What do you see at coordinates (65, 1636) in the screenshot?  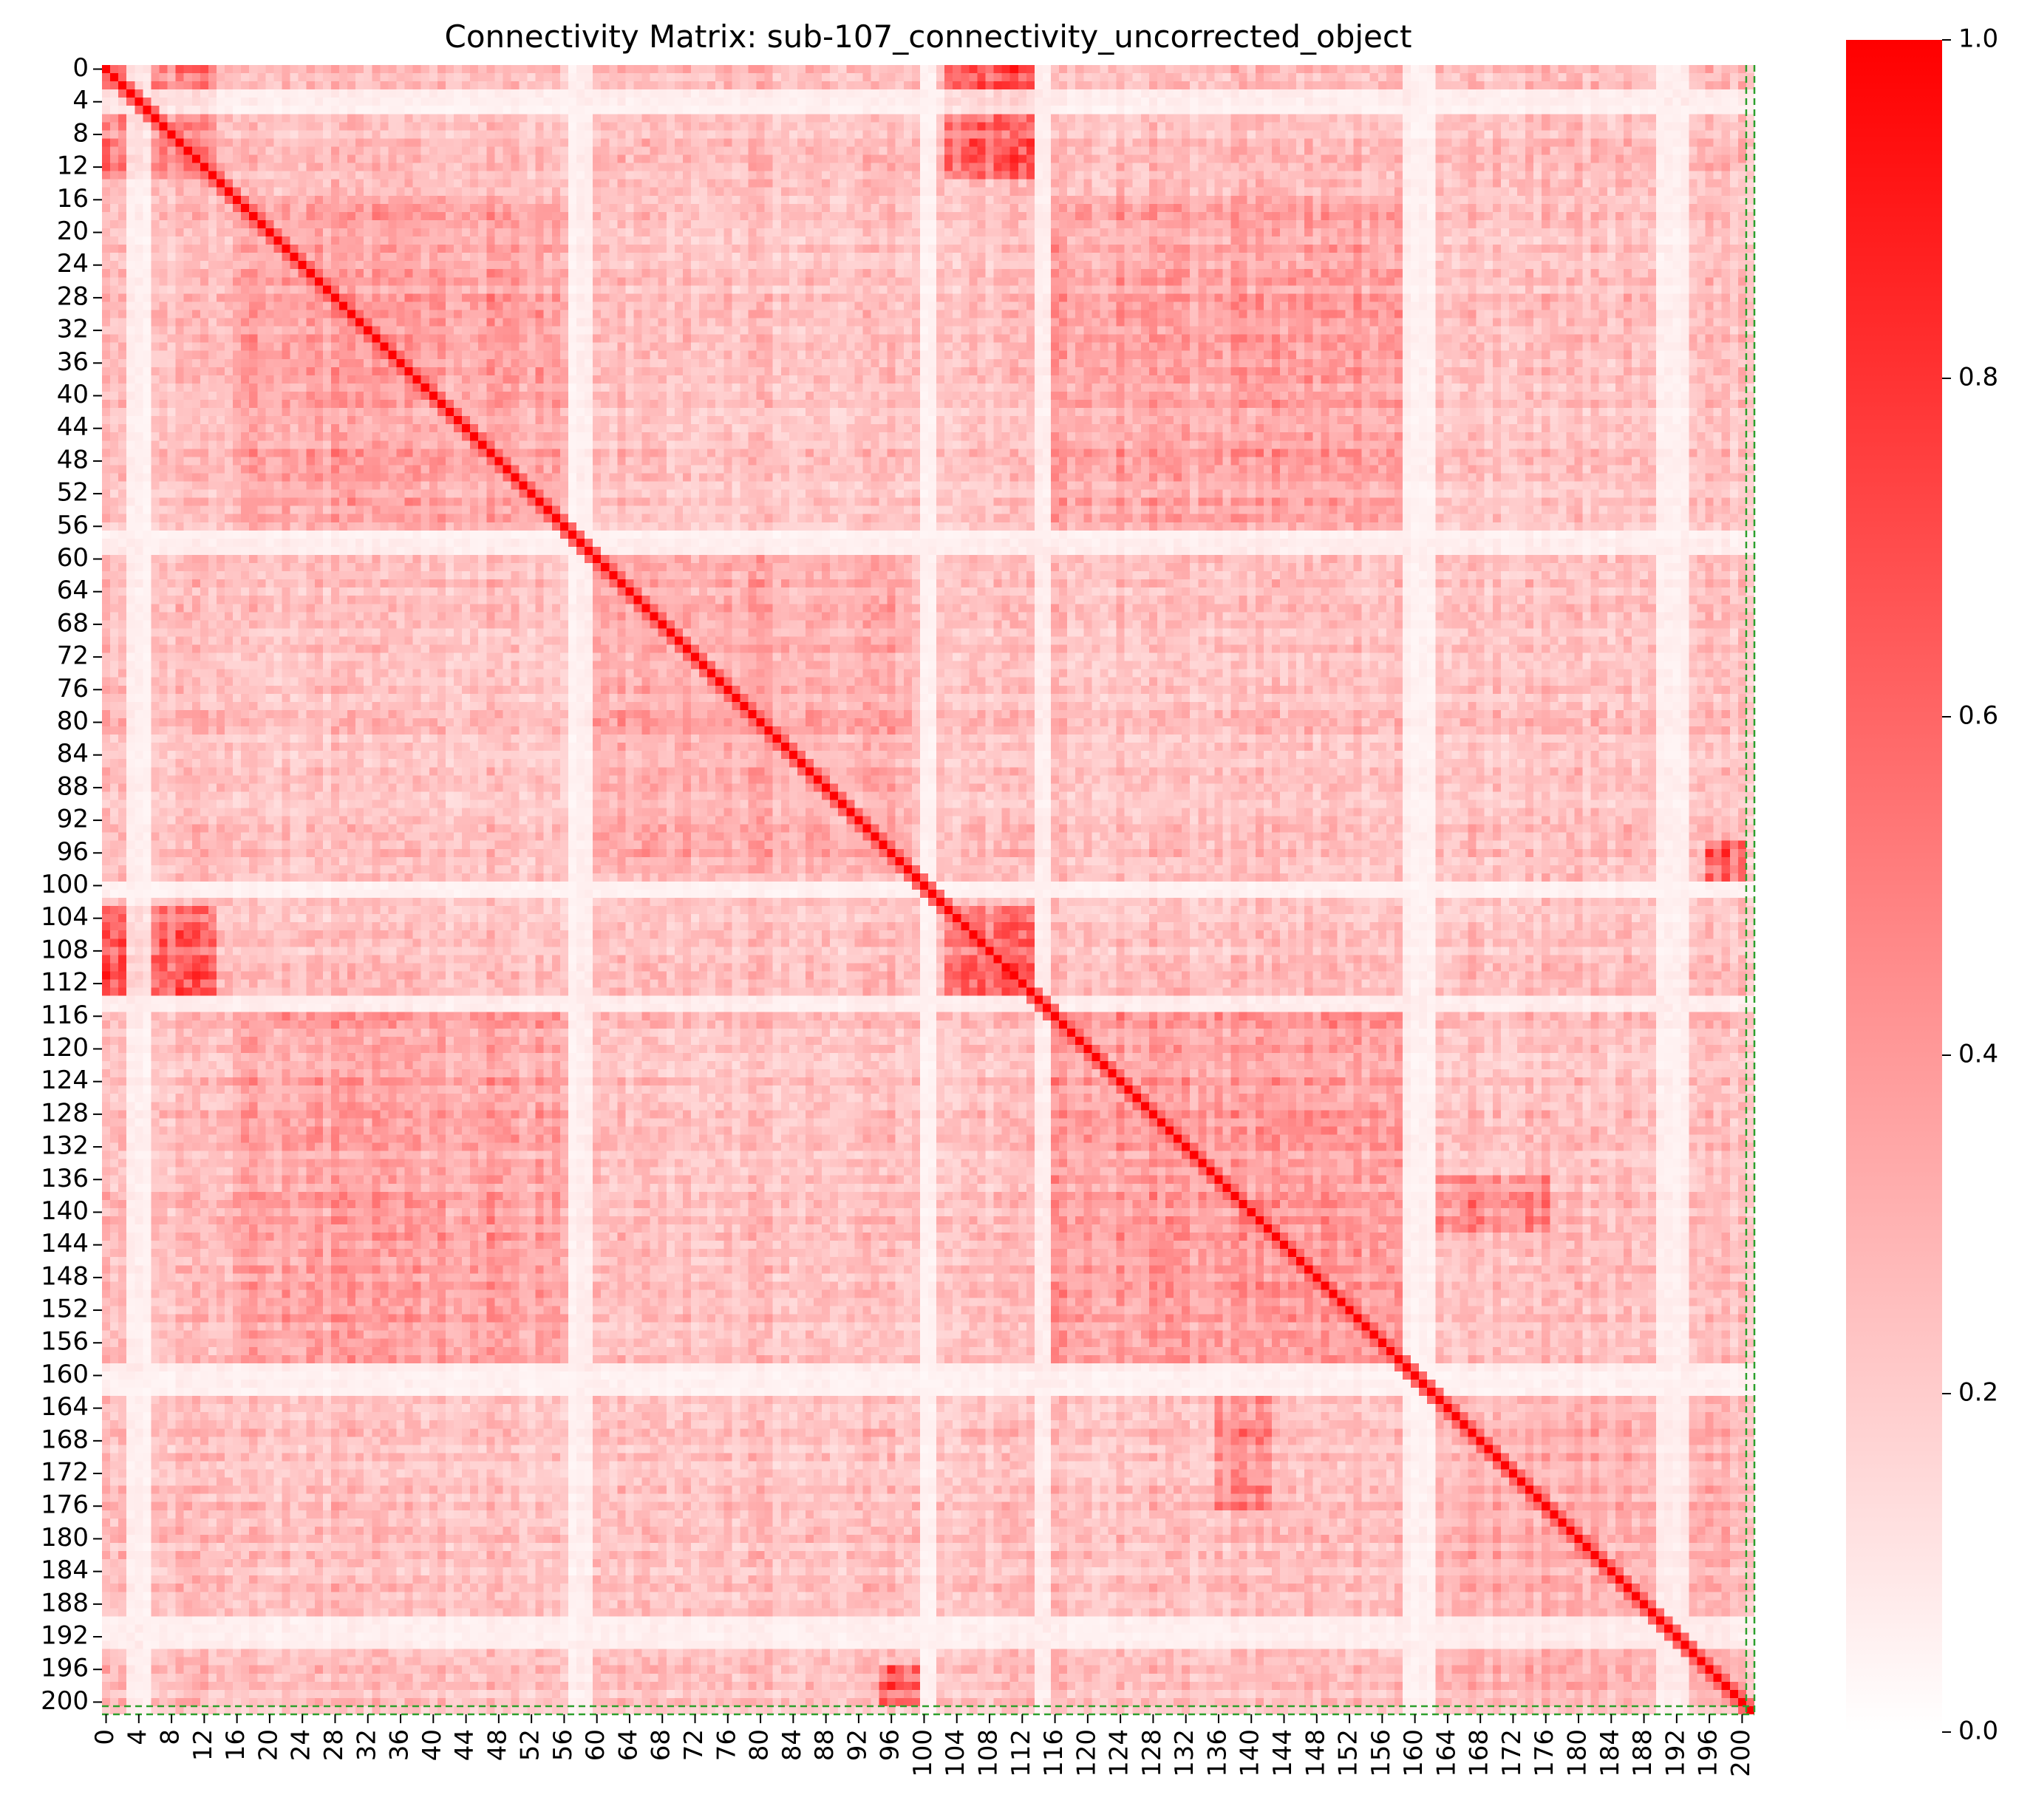 I see `y-tick-label: 192` at bounding box center [65, 1636].